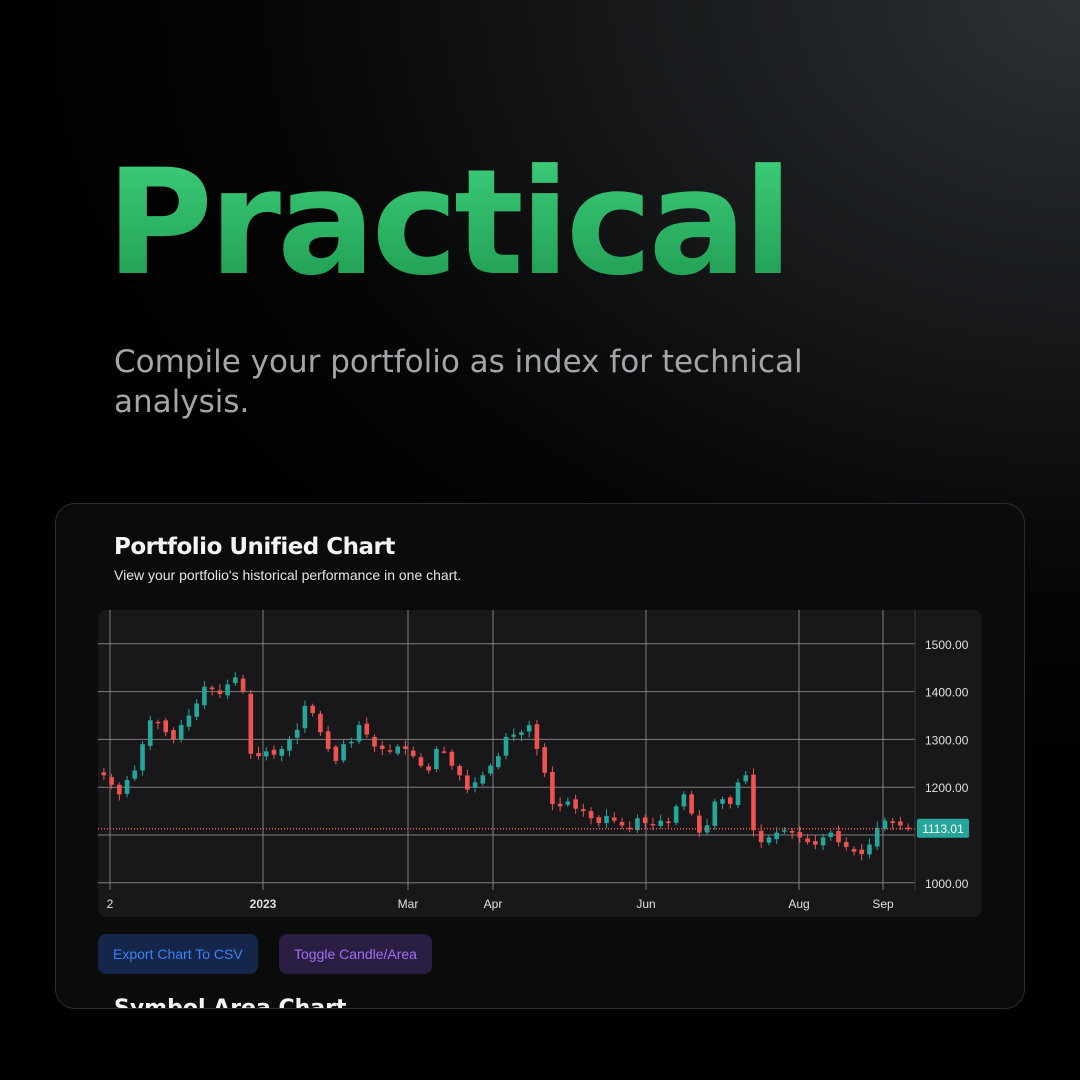 This screenshot has width=1080, height=1080. I want to click on symbol-area-chart-title: Symbol Area Chart, so click(230, 1002).